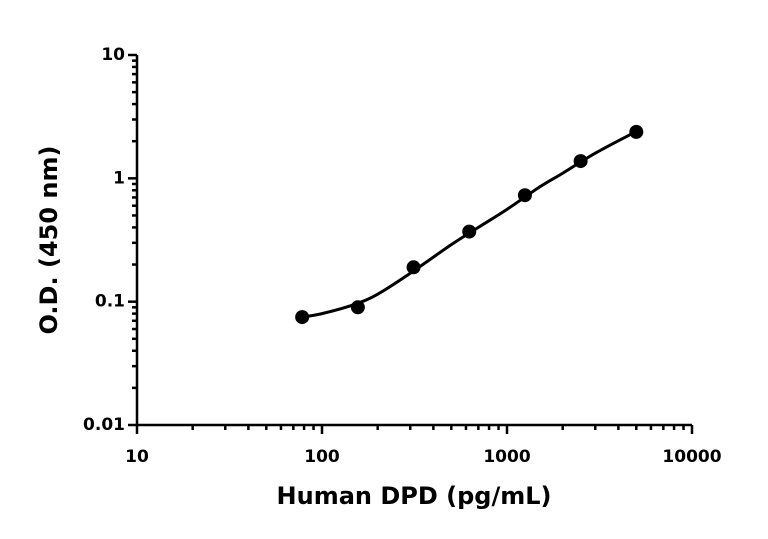 Image resolution: width=768 pixels, height=539 pixels. Describe the element at coordinates (110, 302) in the screenshot. I see `y-tick-label: 0.1` at that location.